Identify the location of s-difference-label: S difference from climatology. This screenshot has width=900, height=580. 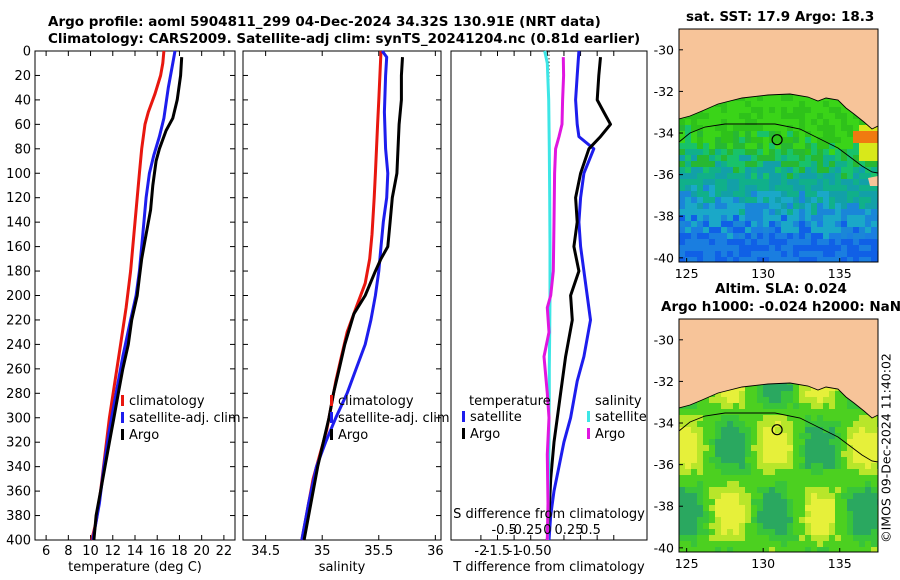
(549, 514).